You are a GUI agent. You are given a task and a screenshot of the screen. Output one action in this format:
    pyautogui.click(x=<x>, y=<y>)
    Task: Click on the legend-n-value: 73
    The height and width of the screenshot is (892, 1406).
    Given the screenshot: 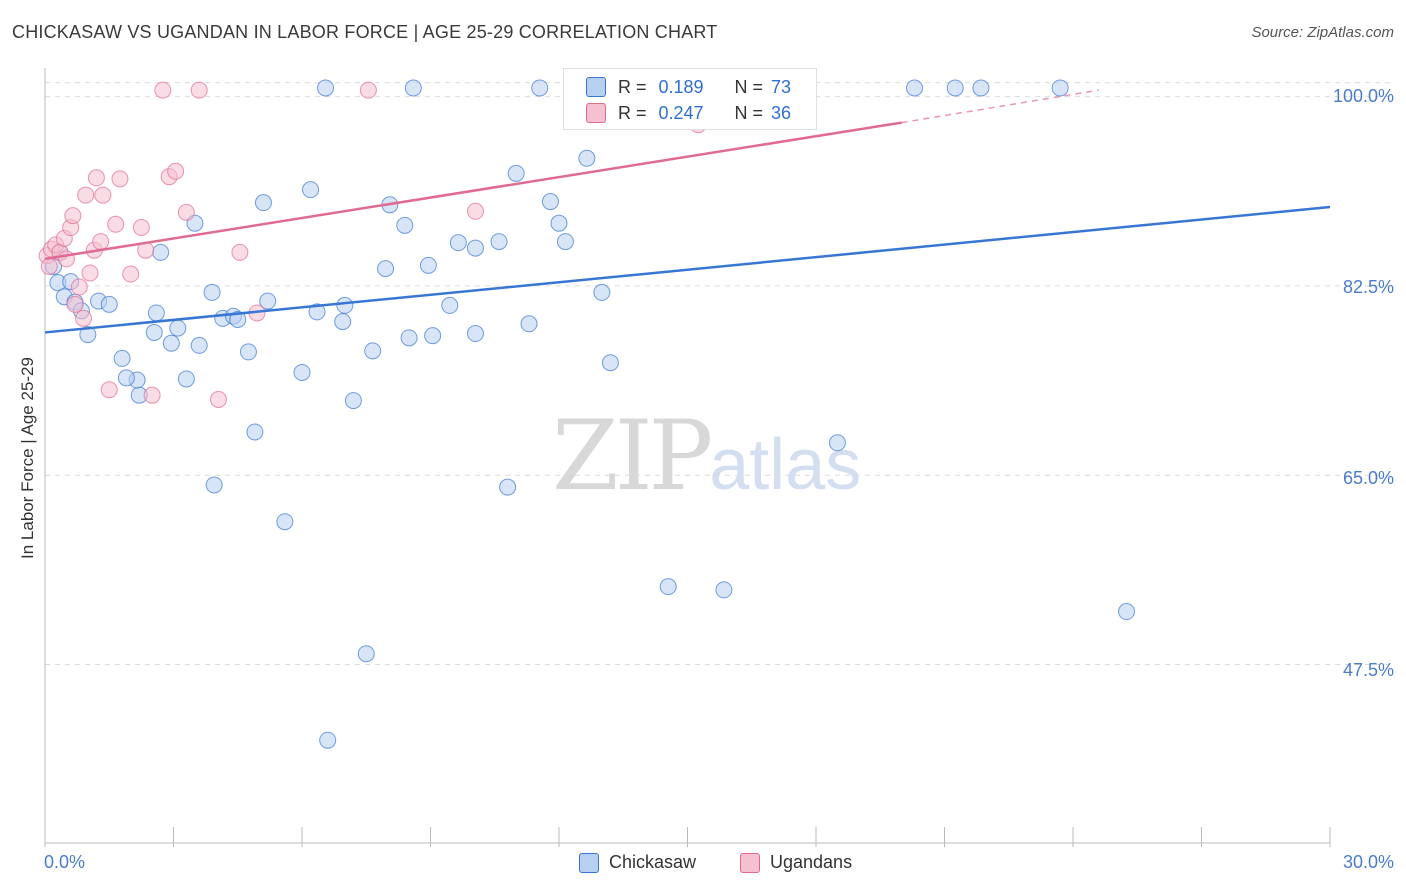 What is the action you would take?
    pyautogui.click(x=781, y=86)
    